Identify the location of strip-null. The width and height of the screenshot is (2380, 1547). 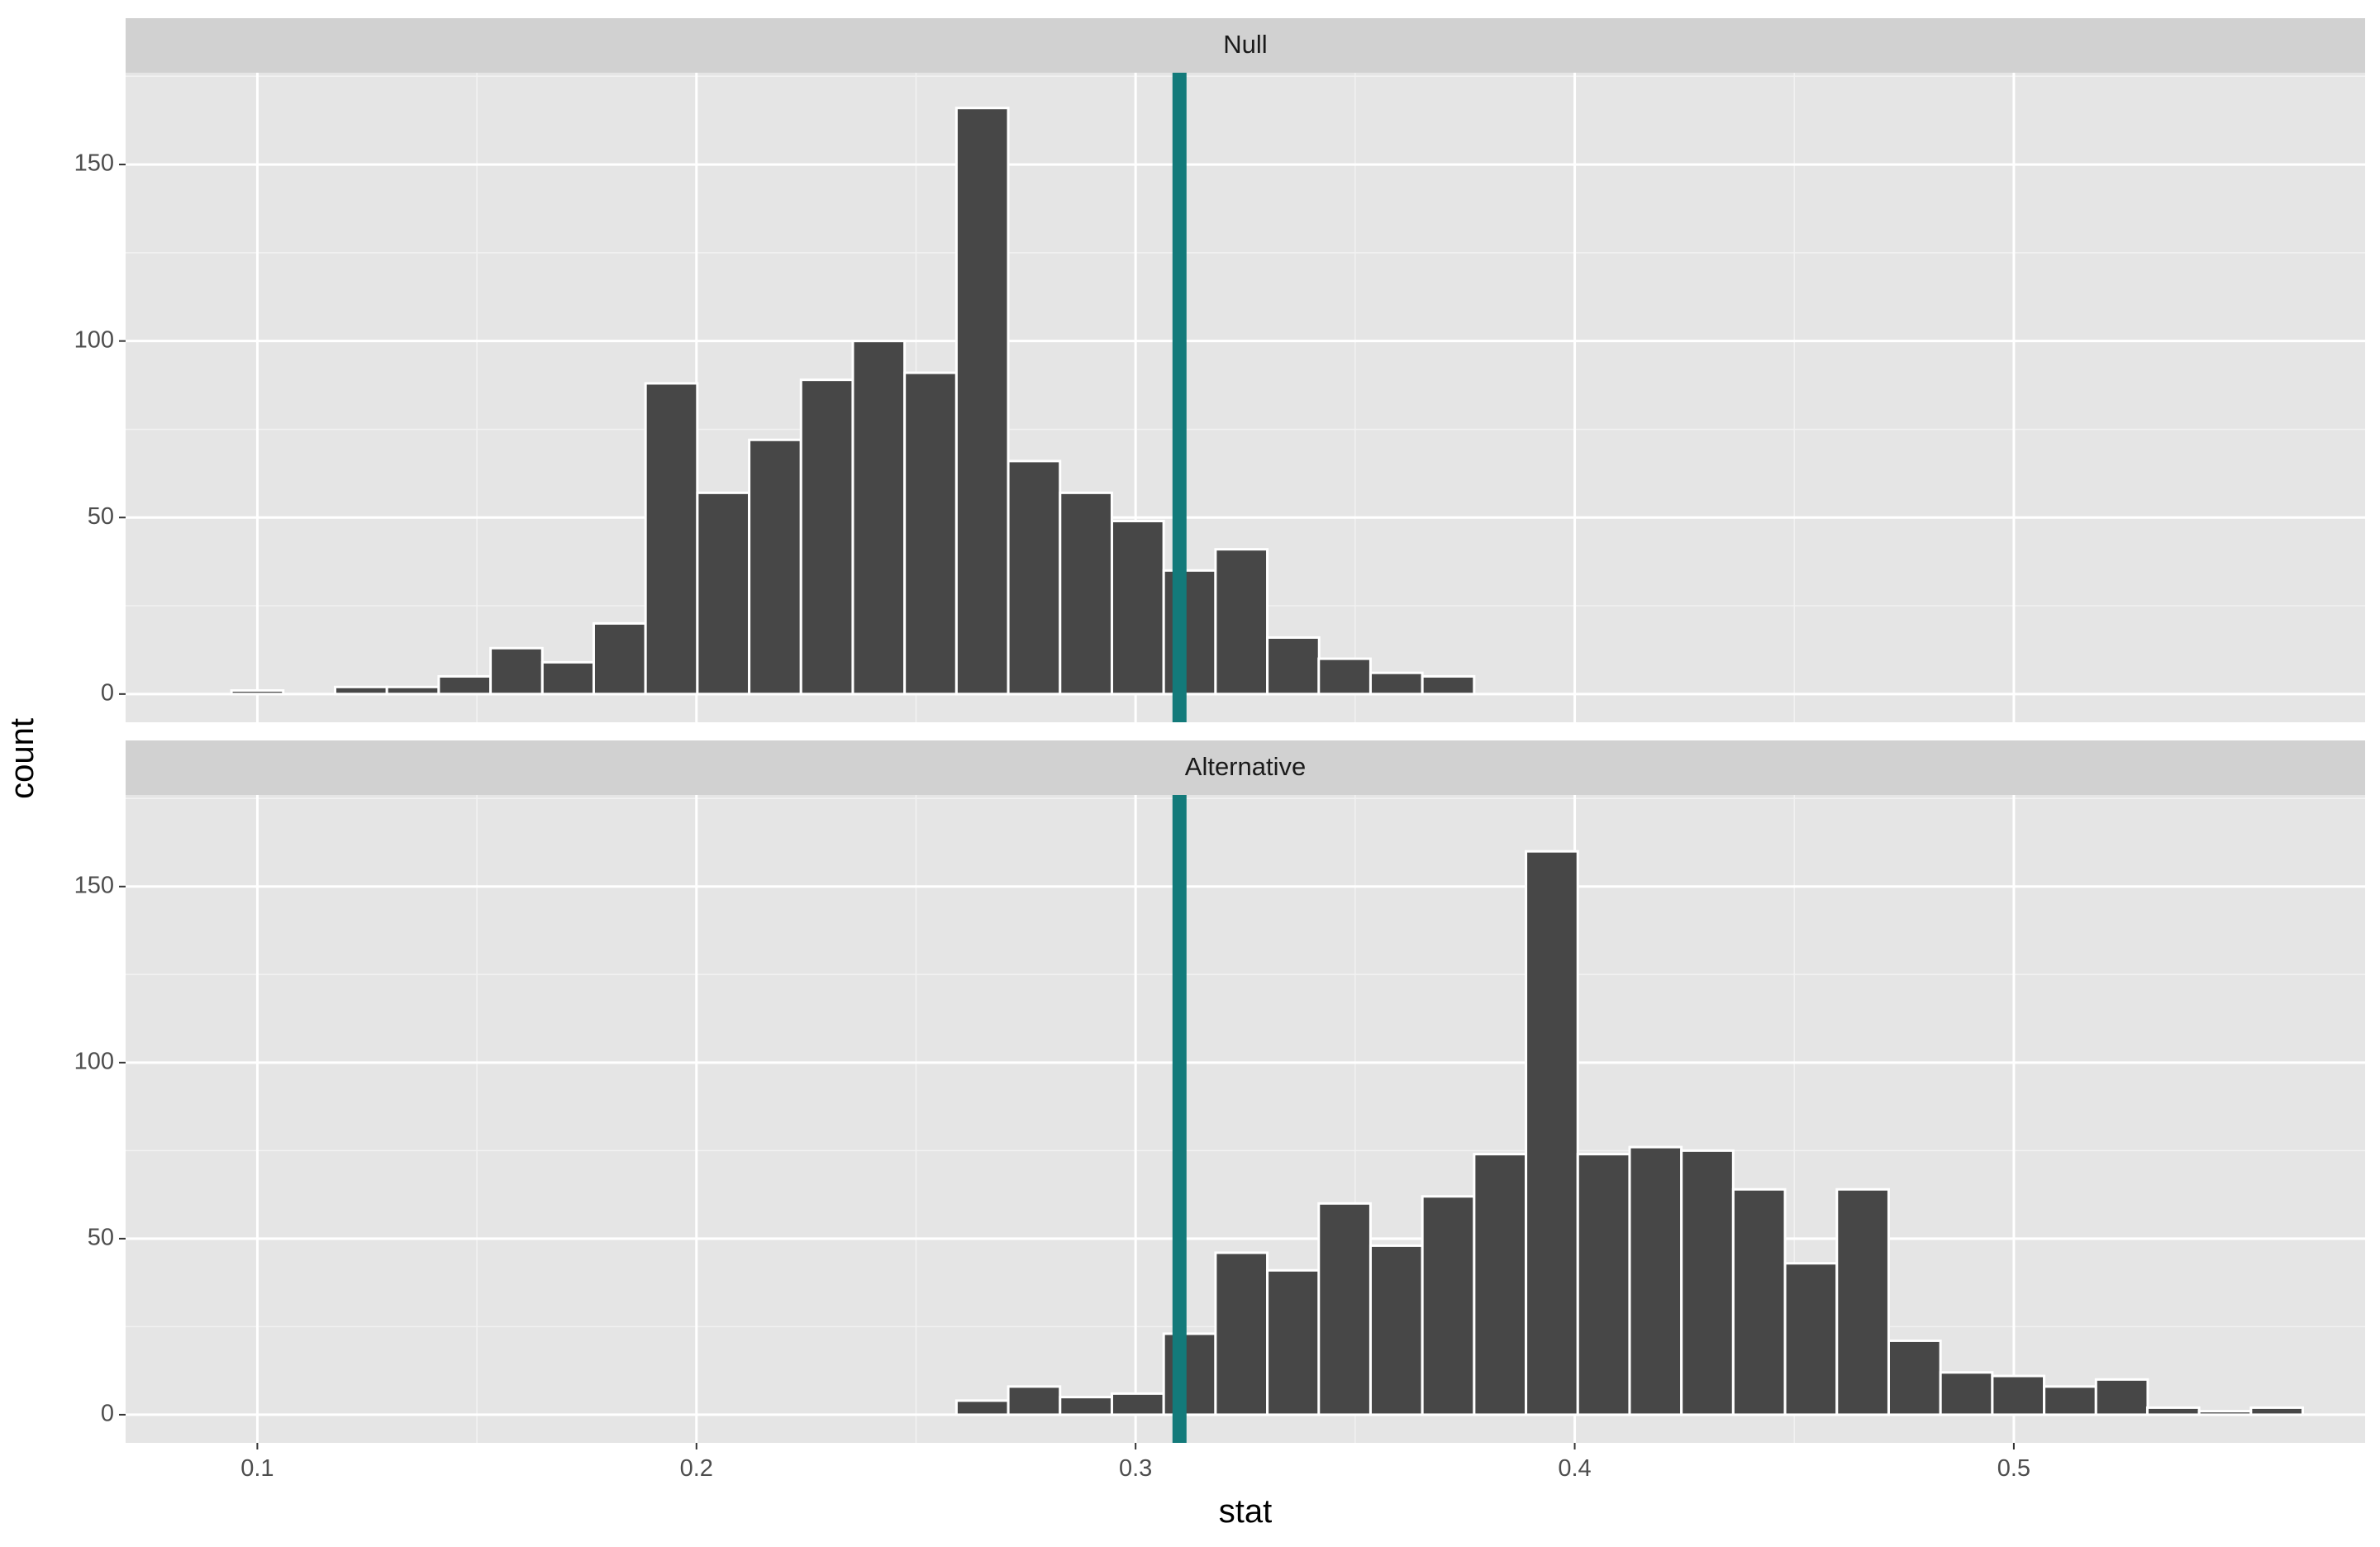
(1245, 45).